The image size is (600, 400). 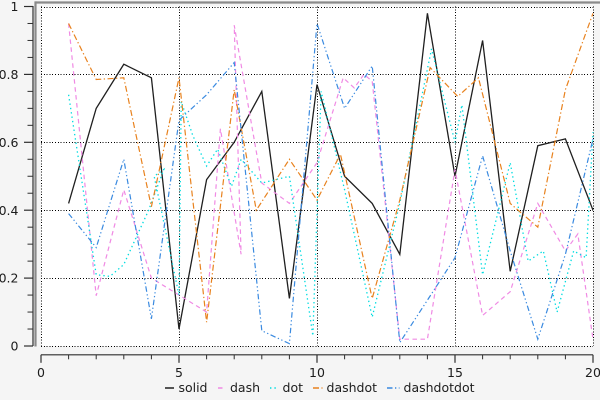 What do you see at coordinates (293, 387) in the screenshot?
I see `legend-label-dot: dot` at bounding box center [293, 387].